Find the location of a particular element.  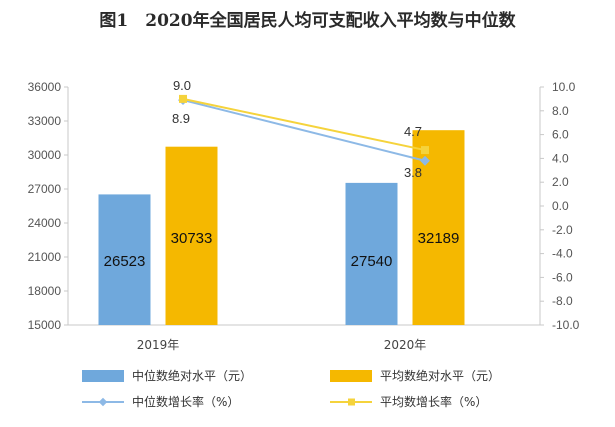

median-growth-label: 8.9 is located at coordinates (181, 118).